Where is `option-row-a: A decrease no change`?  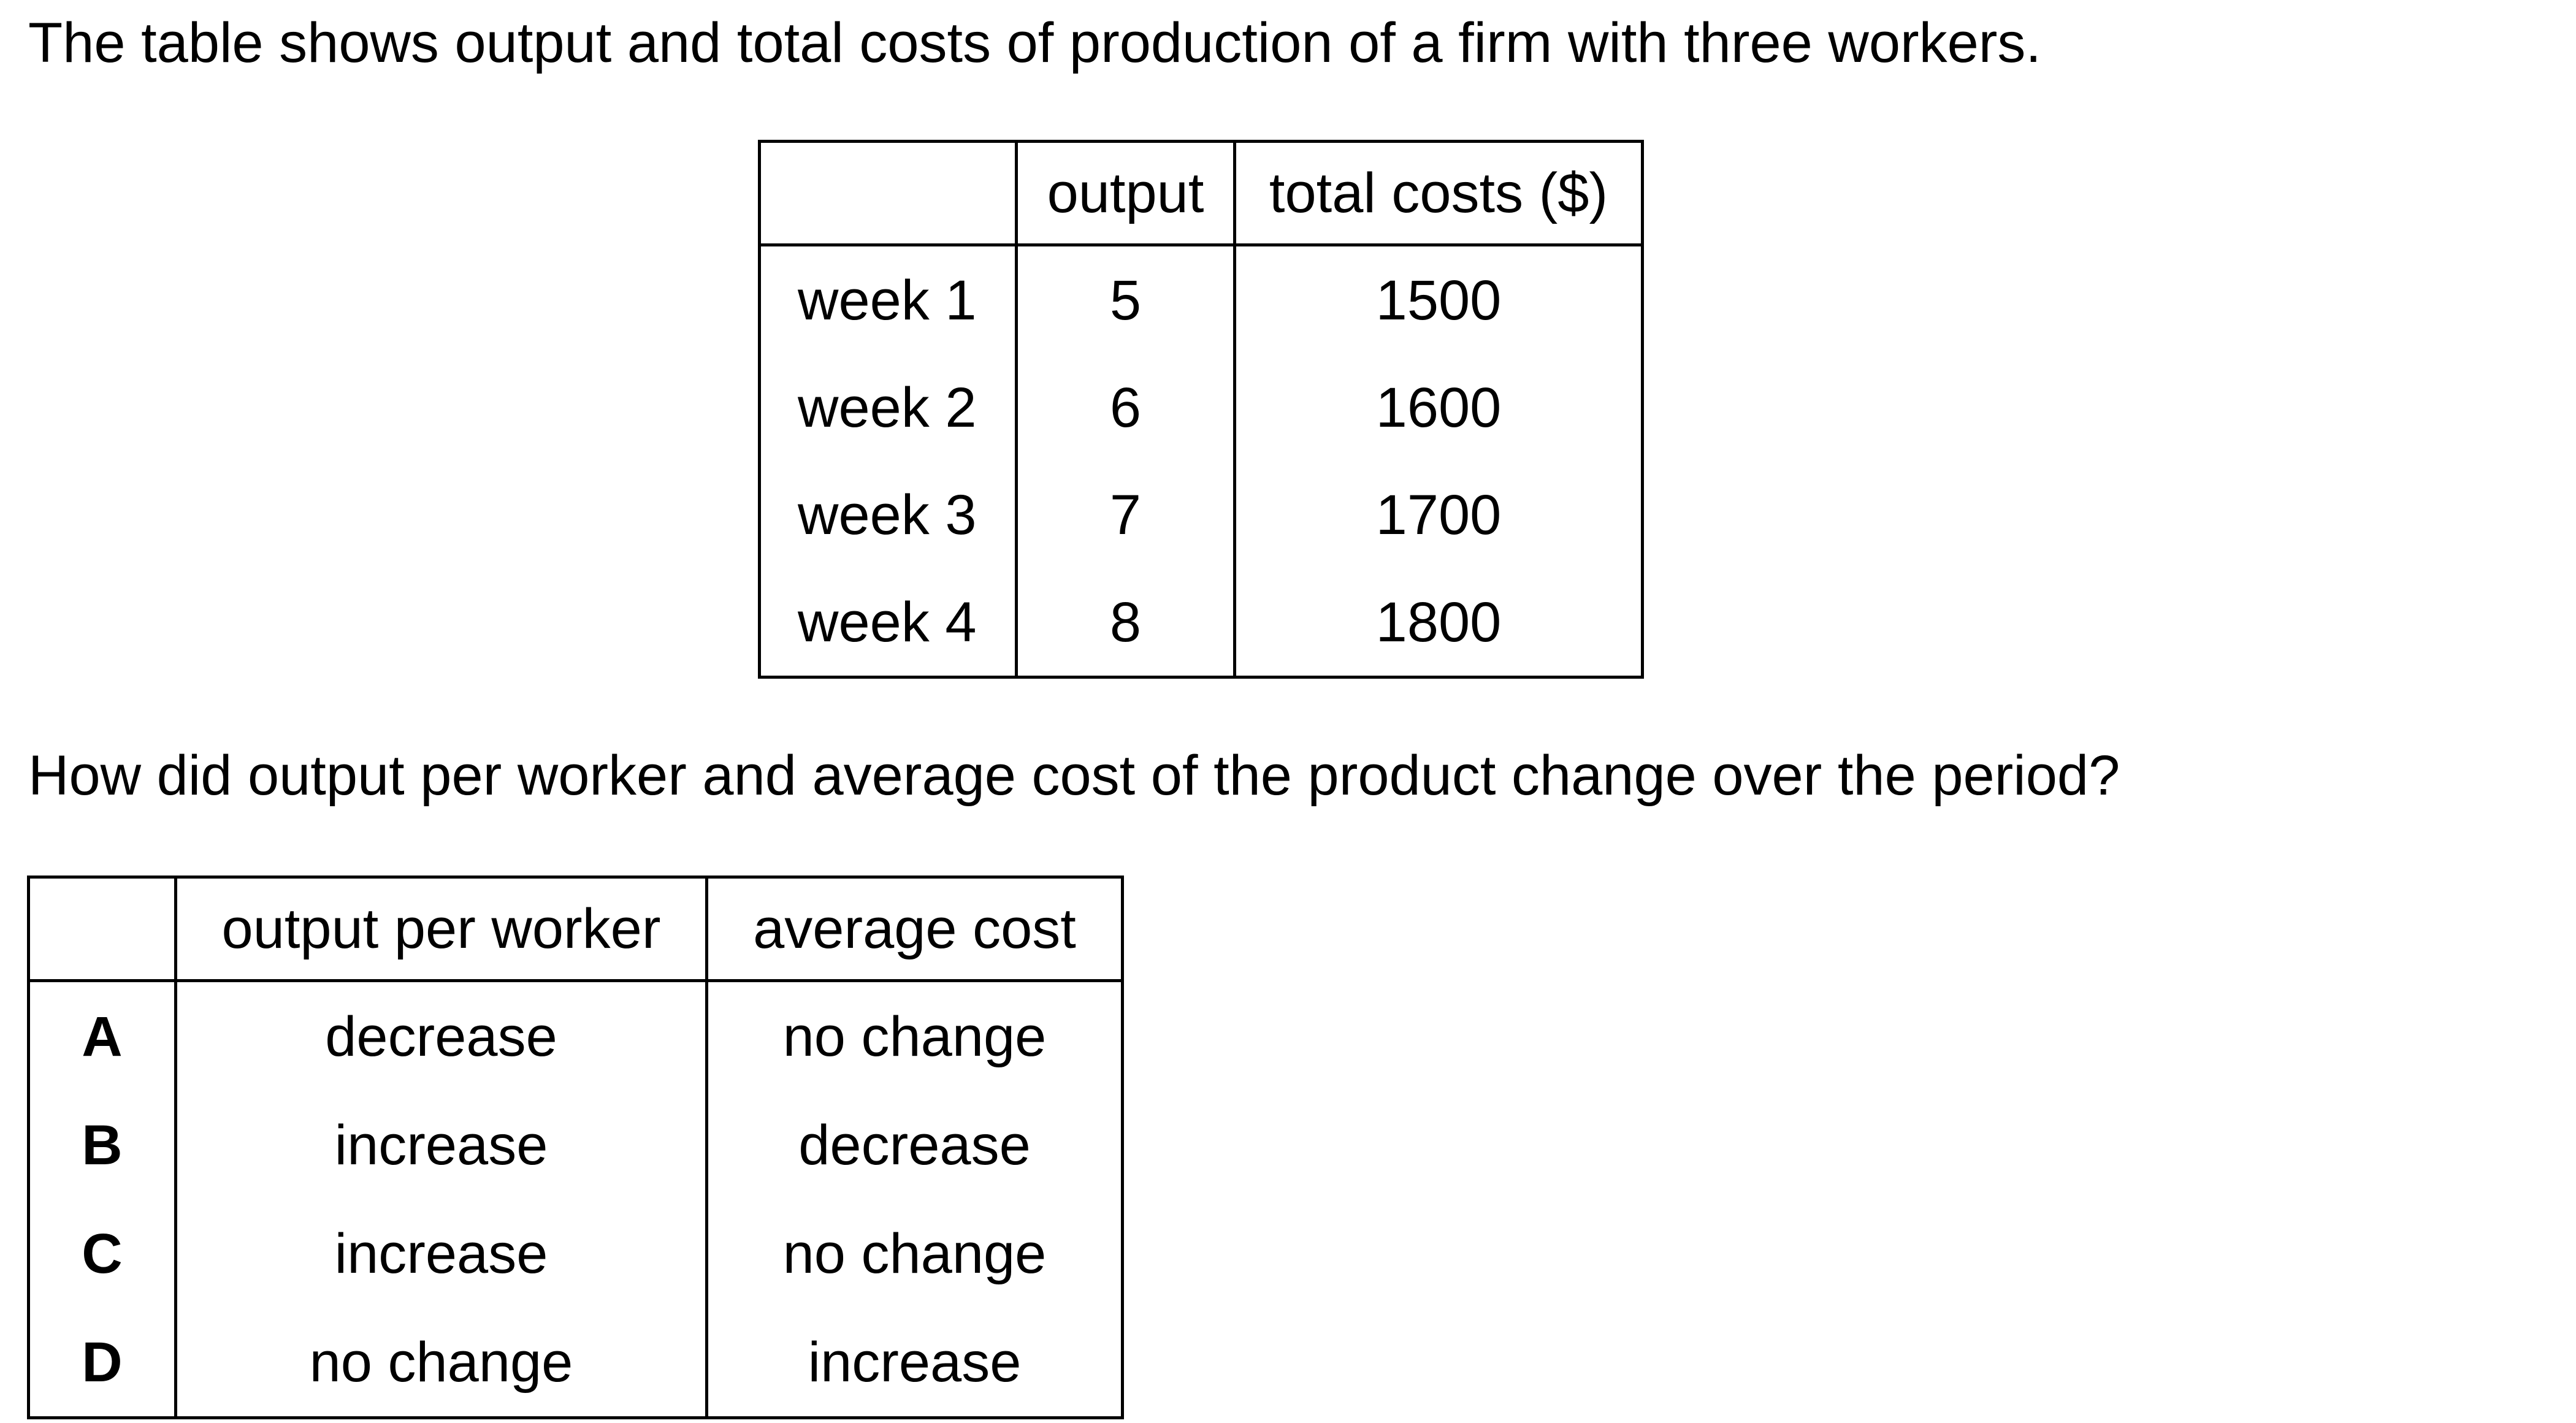 option-row-a: A decrease no change is located at coordinates (576, 1035).